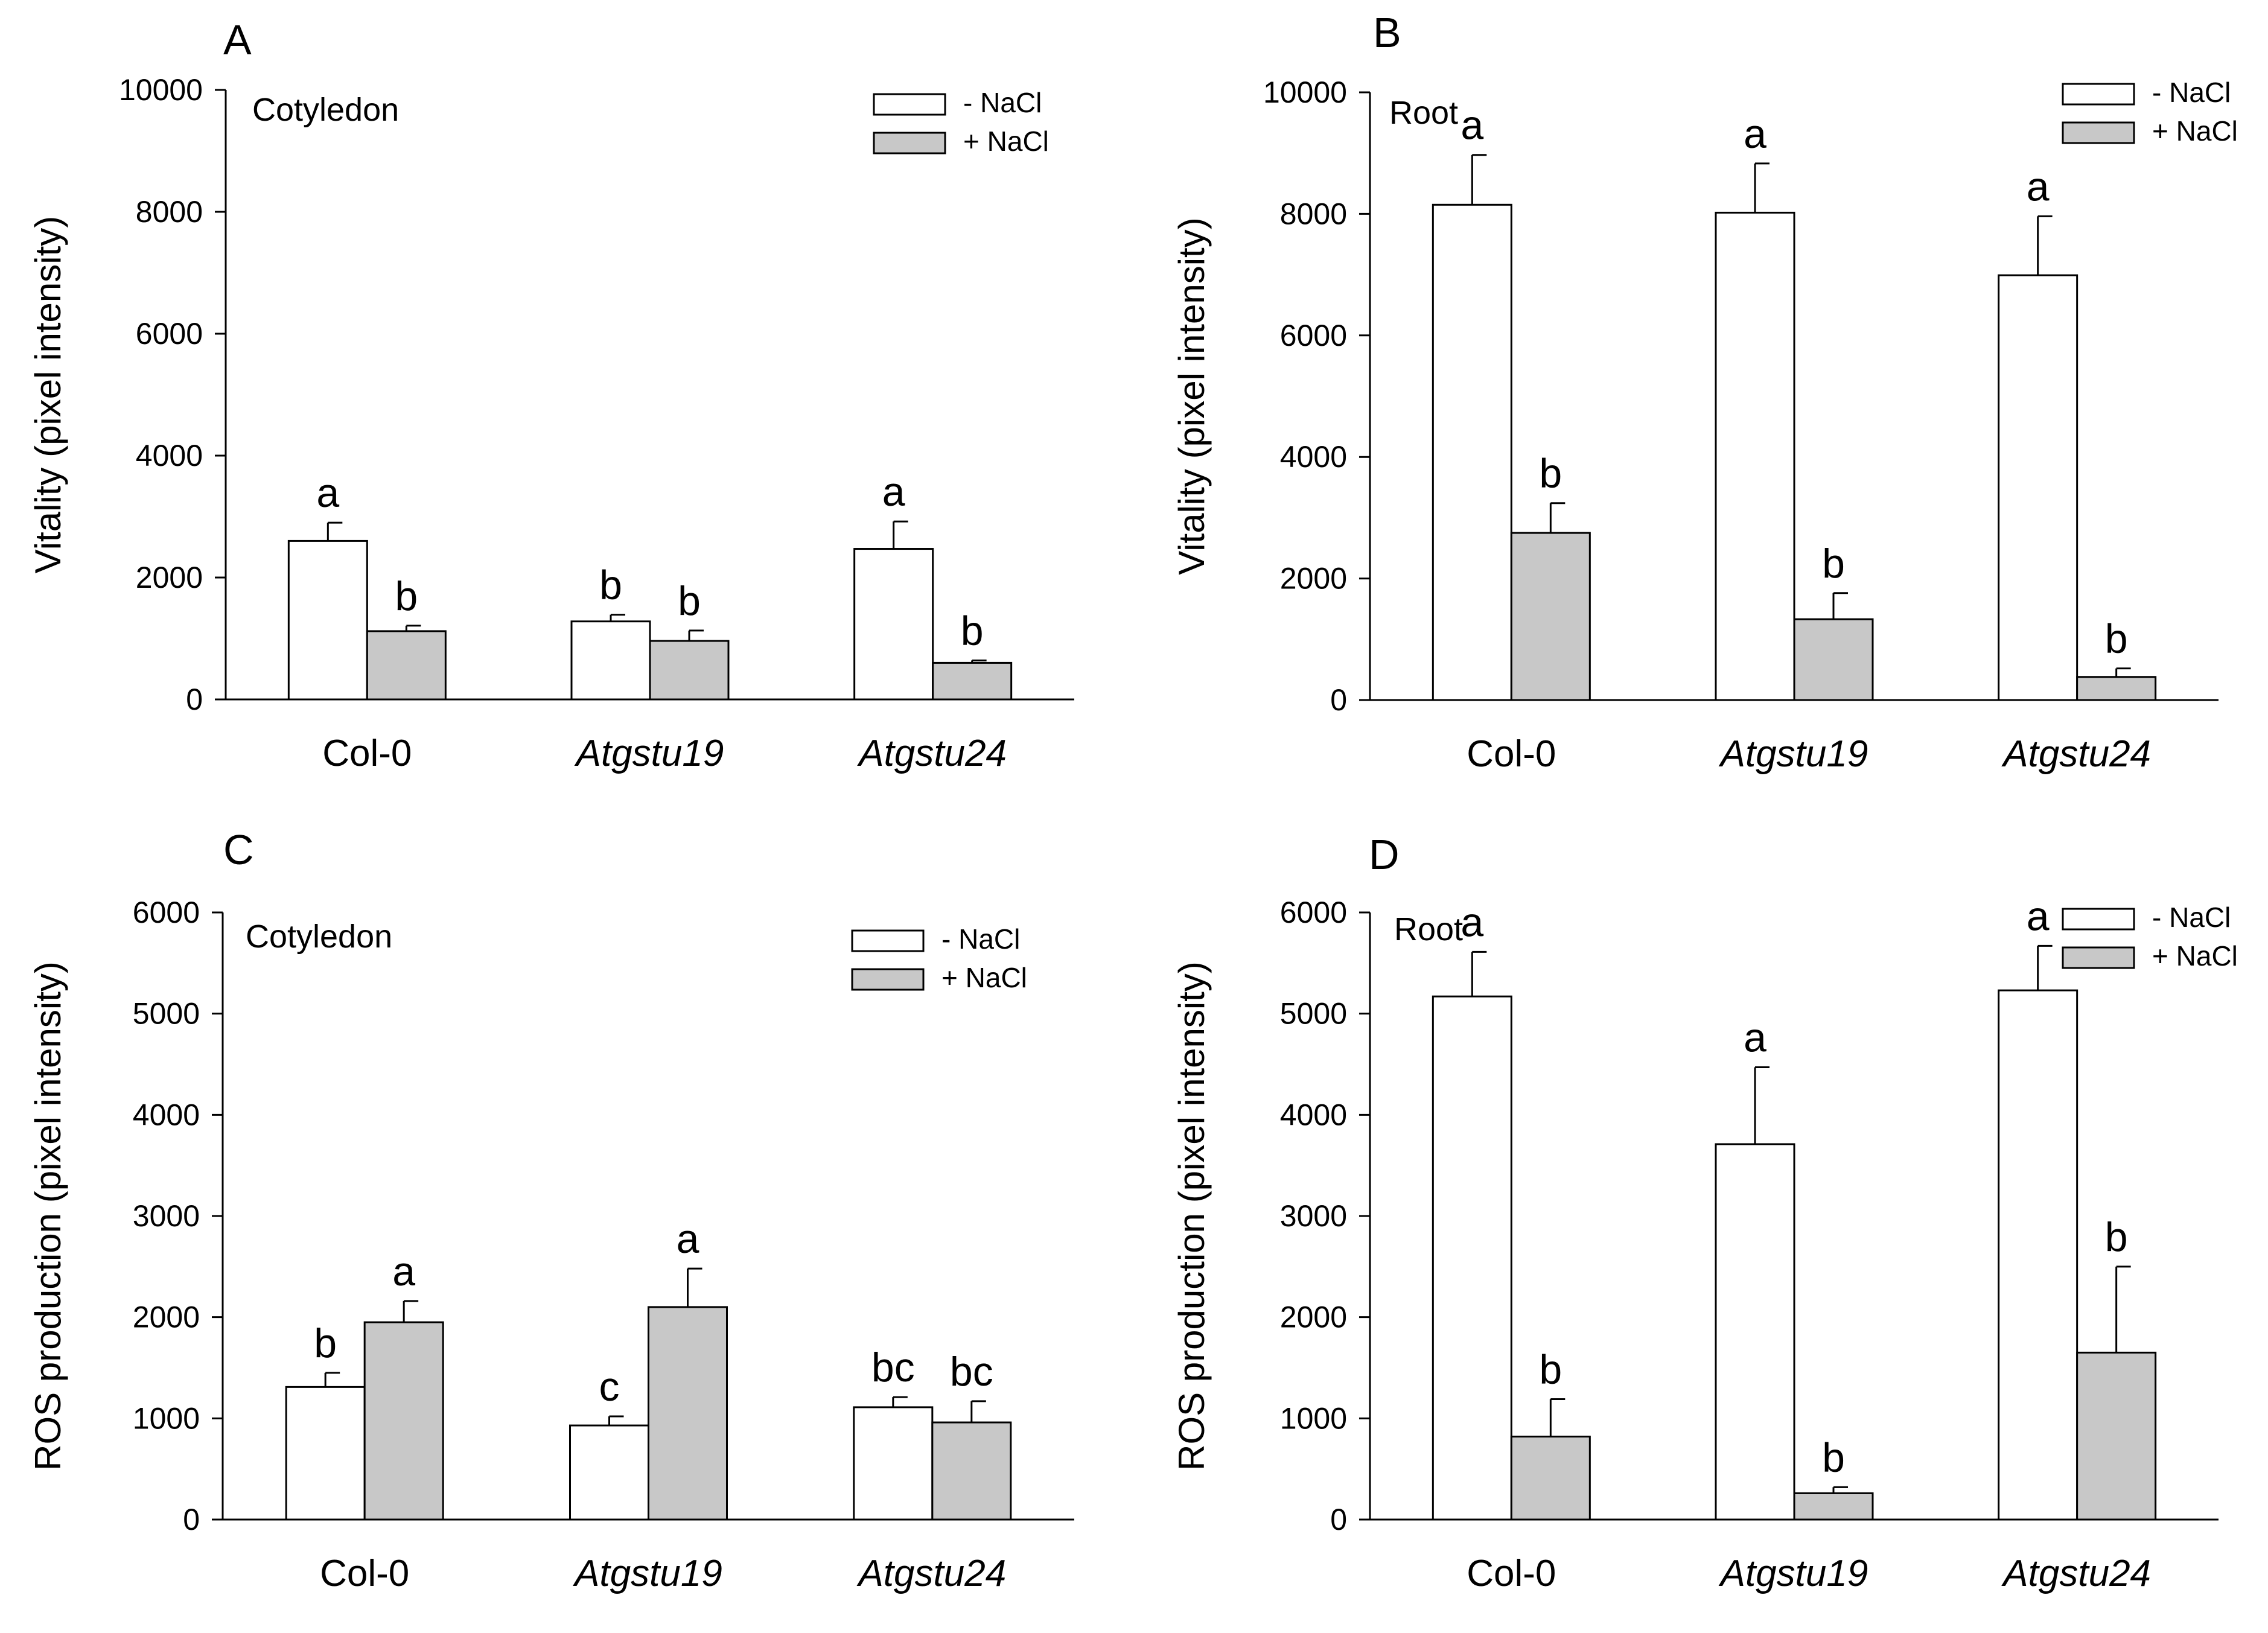 This screenshot has width=2268, height=1633. What do you see at coordinates (1384, 854) in the screenshot?
I see `panel-label: D` at bounding box center [1384, 854].